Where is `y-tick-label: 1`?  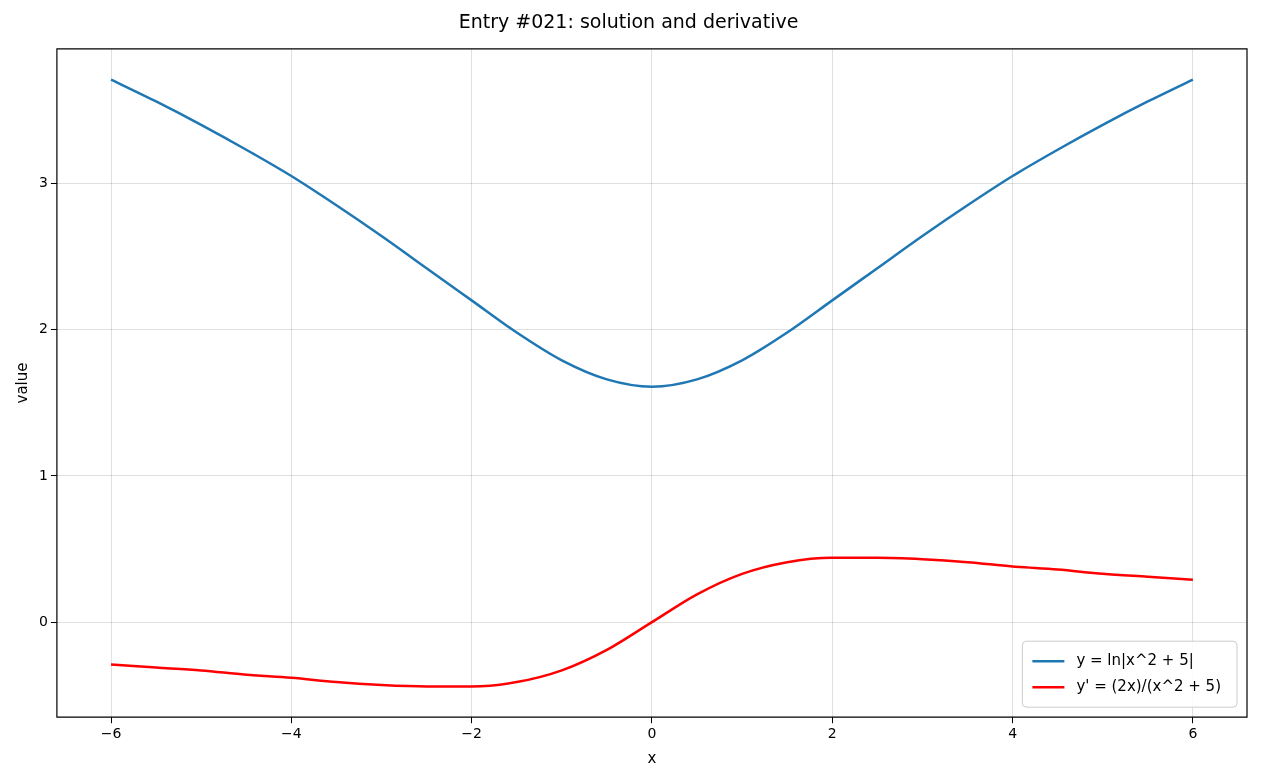 y-tick-label: 1 is located at coordinates (43, 474).